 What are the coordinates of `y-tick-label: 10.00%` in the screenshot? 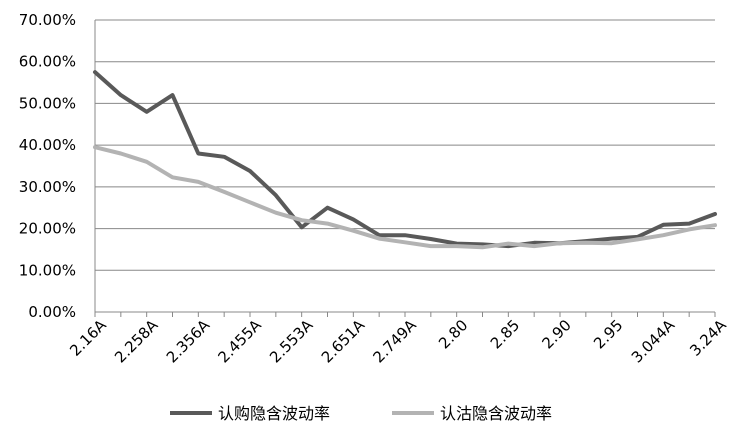 It's located at (47, 270).